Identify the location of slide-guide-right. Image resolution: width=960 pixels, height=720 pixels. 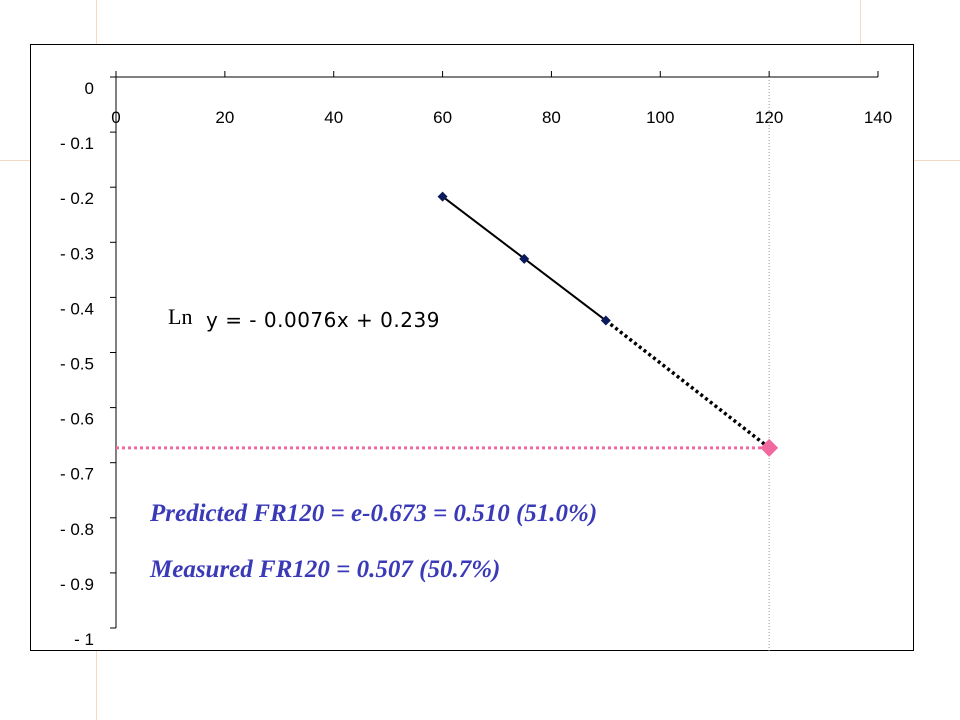
(860, 22).